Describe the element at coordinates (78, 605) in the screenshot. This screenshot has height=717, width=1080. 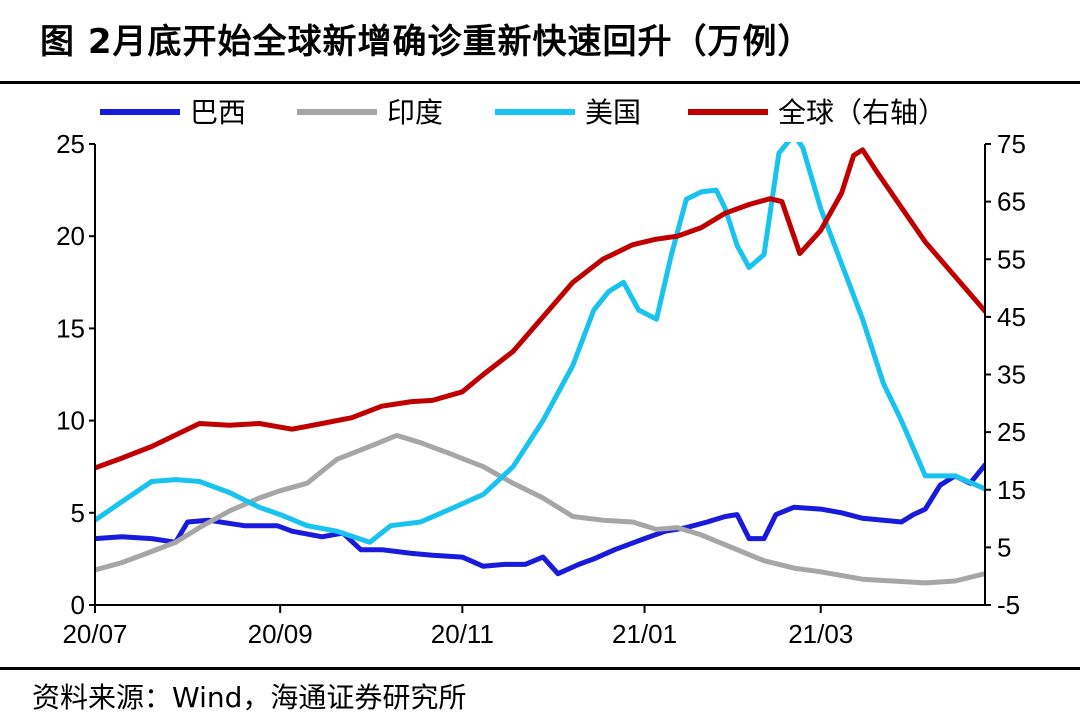
I see `y-left-tick-label: 0` at that location.